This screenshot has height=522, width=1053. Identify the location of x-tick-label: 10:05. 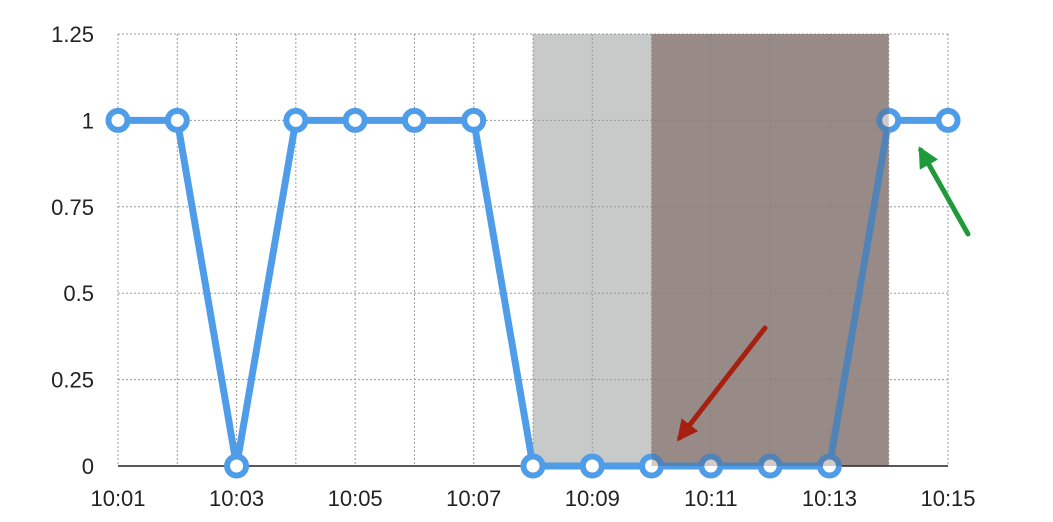
(355, 498).